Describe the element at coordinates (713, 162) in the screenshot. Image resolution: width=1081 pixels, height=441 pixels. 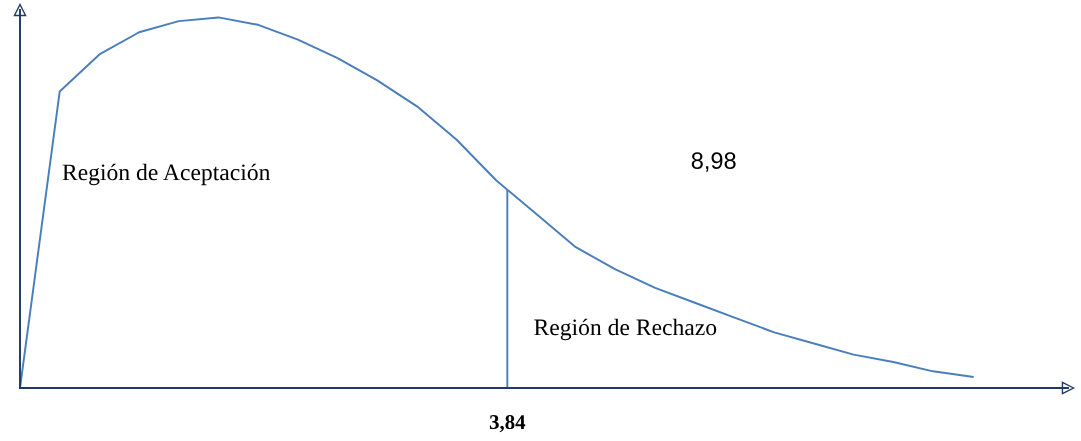
I see `annotation: 8,98` at that location.